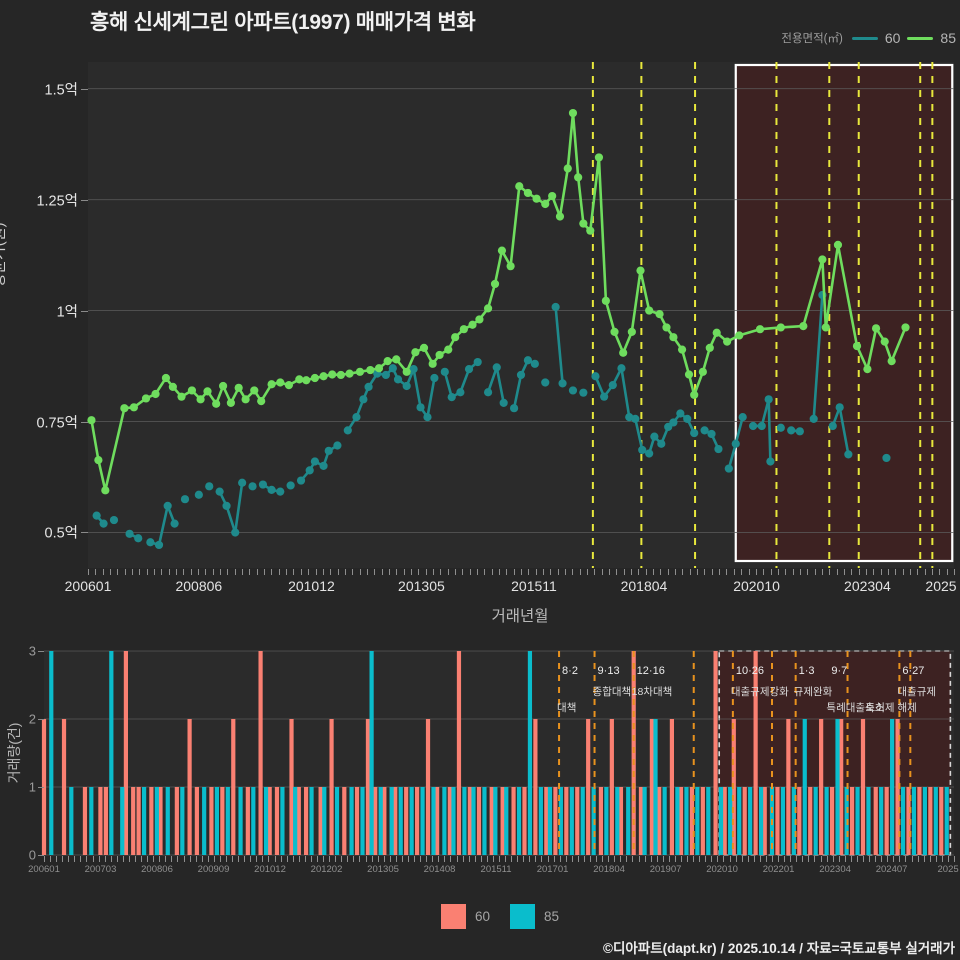 This screenshot has height=960, width=960. Describe the element at coordinates (644, 586) in the screenshot. I see `main-x-tick: 201804` at that location.